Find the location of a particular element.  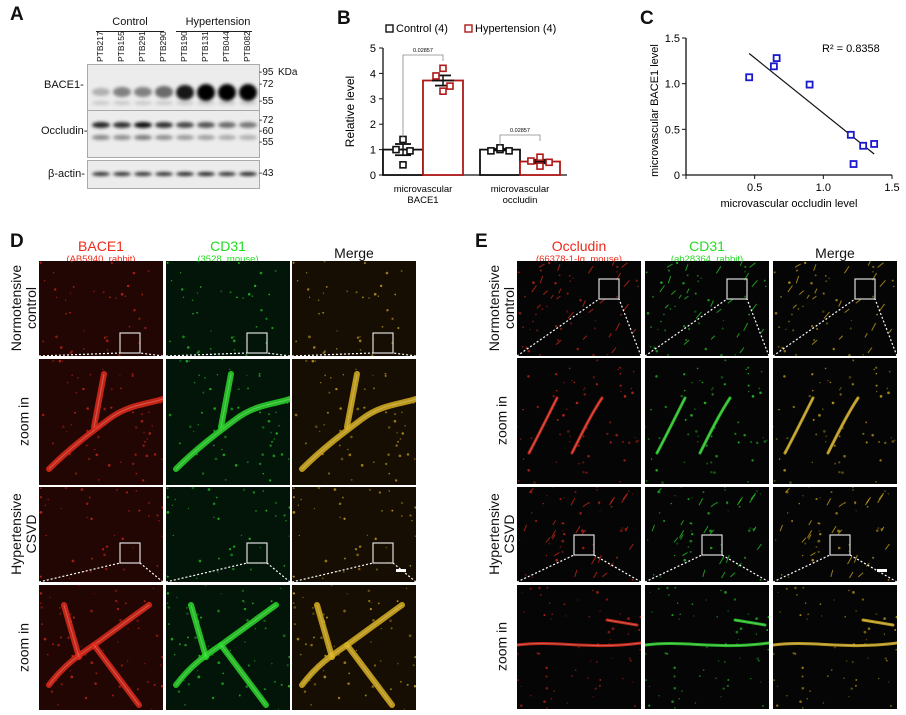

y-tick-label: 0.5 is located at coordinates (672, 130).